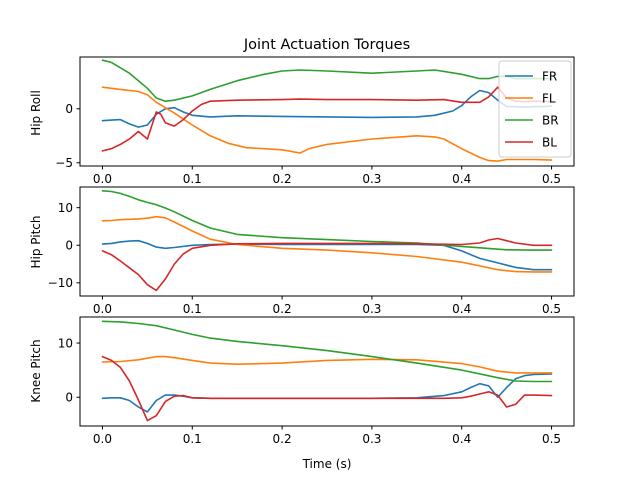  What do you see at coordinates (549, 76) in the screenshot?
I see `legend-label-fr: FR` at bounding box center [549, 76].